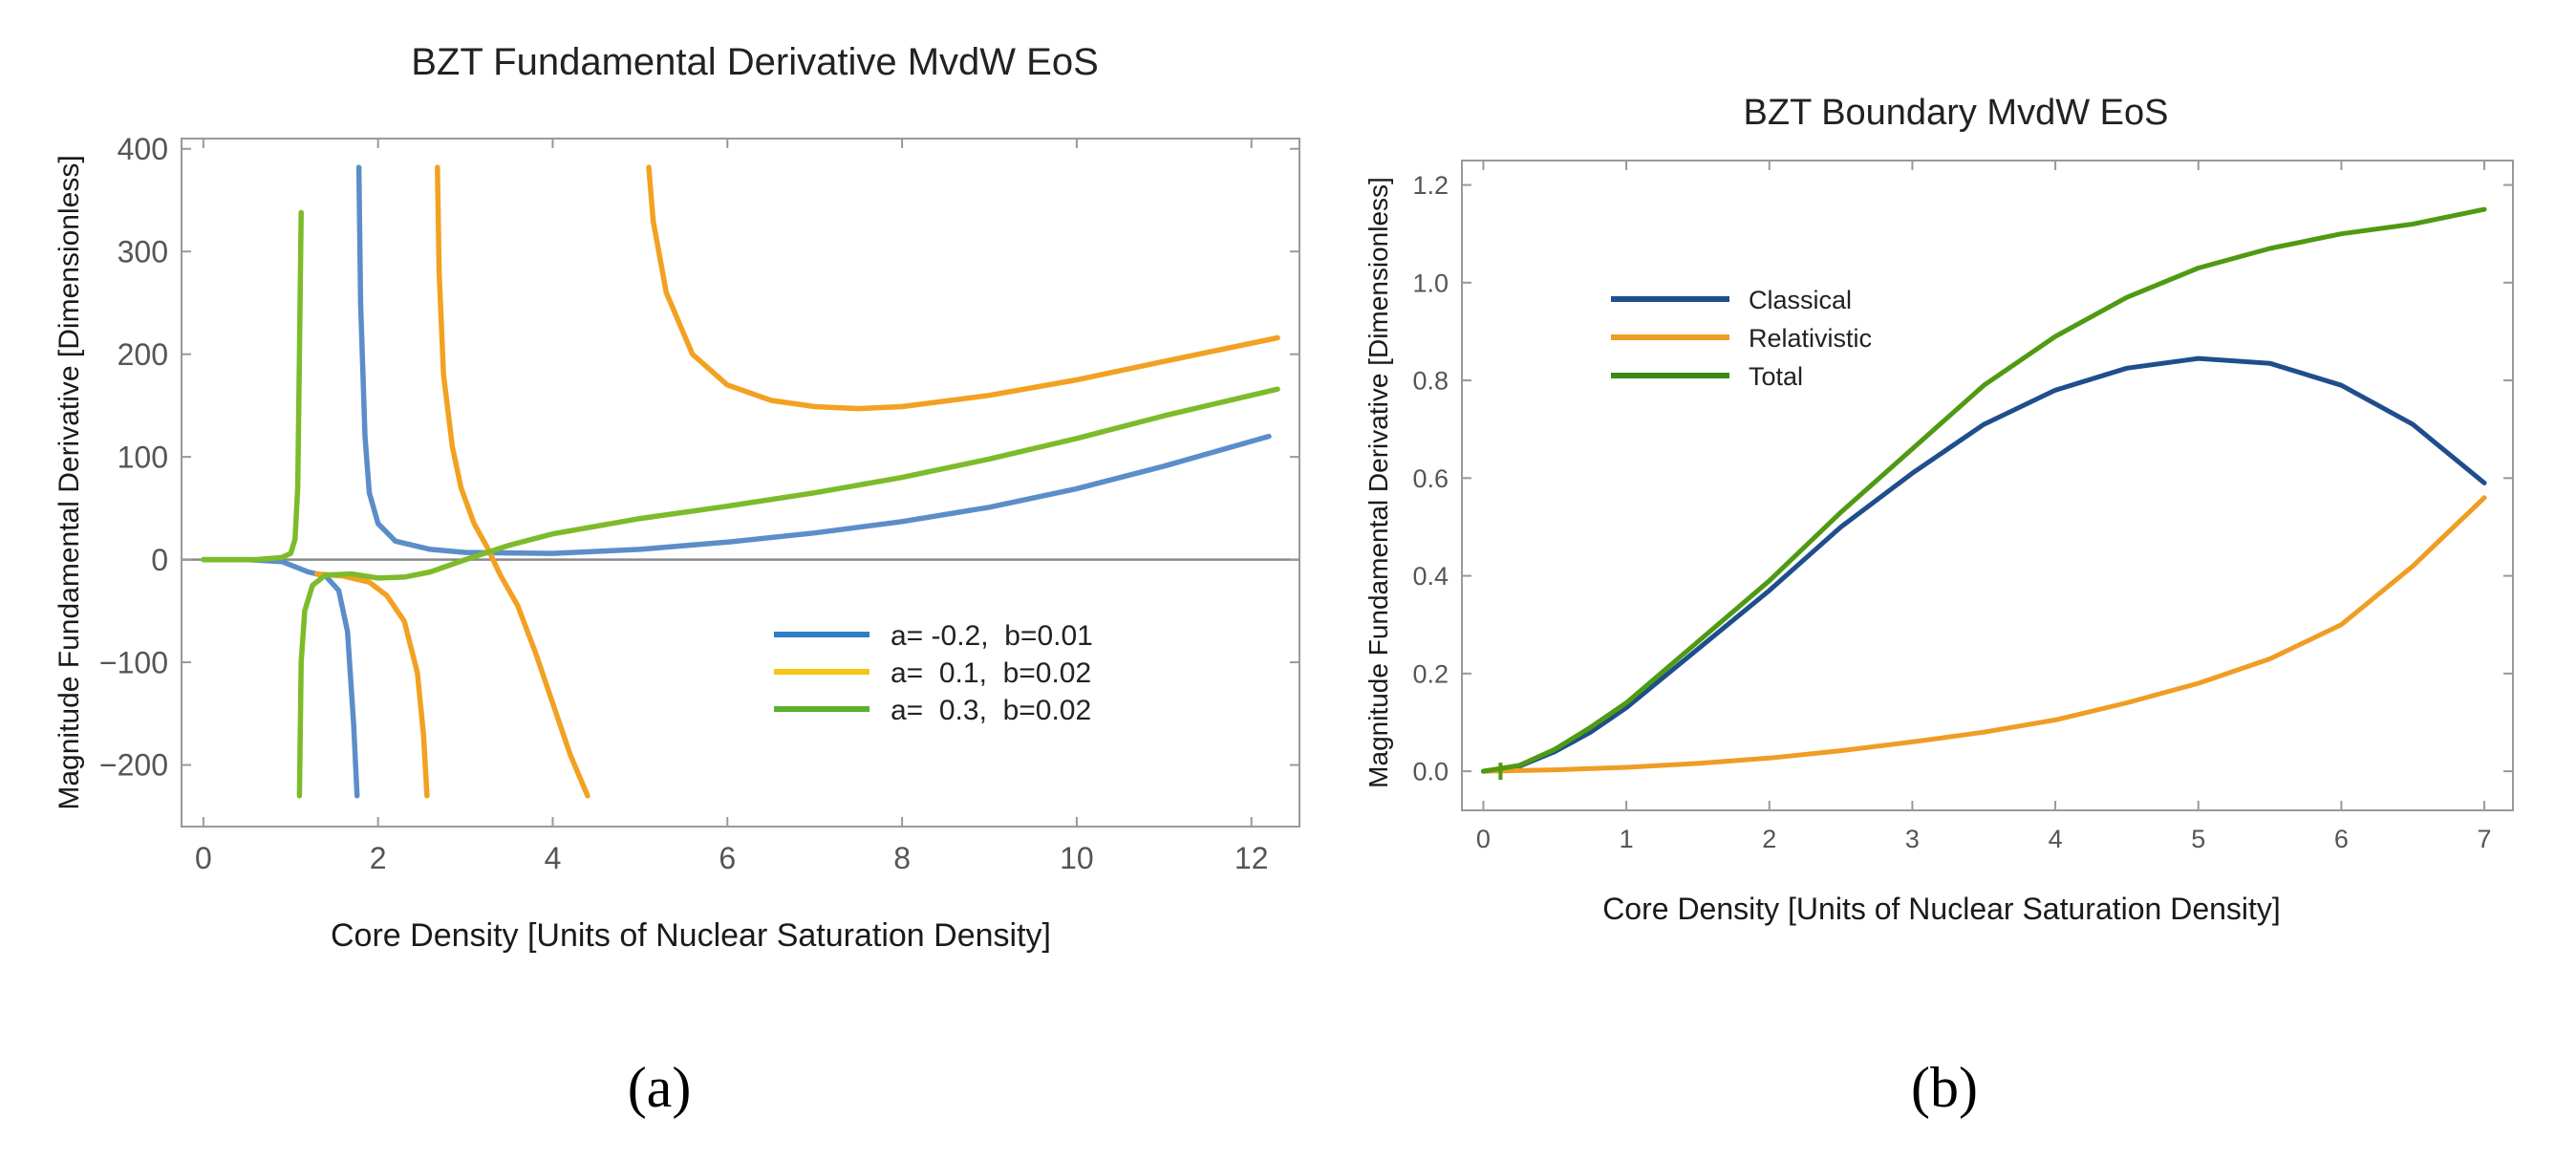  Describe the element at coordinates (553, 858) in the screenshot. I see `chart-a-x-tick-label: 4` at that location.